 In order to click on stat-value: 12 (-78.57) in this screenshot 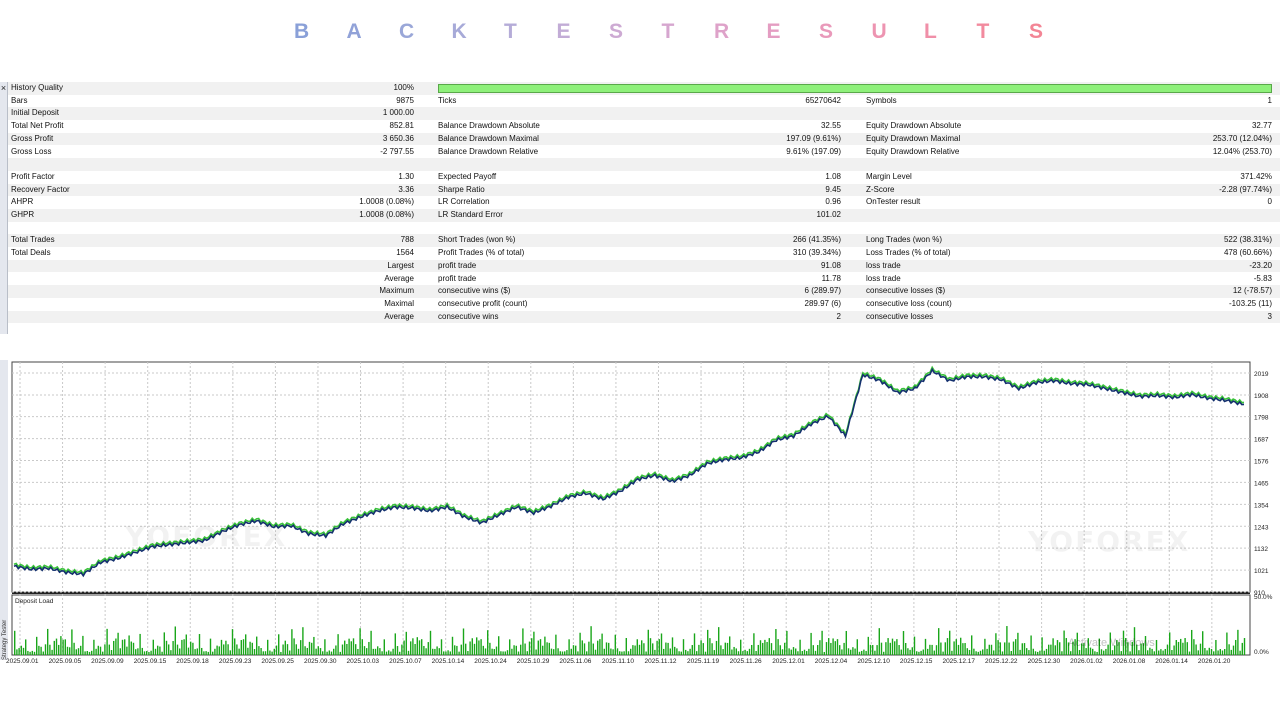, I will do `click(1252, 291)`.